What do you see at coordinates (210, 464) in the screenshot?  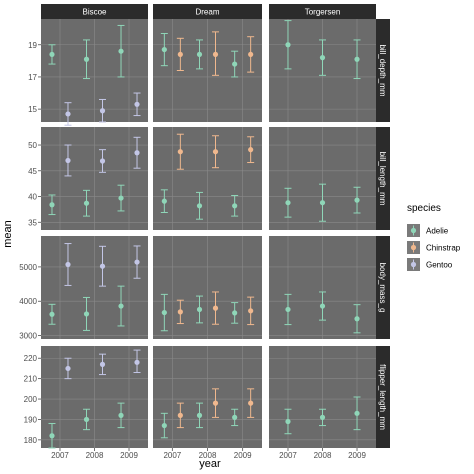 I see `x-axis-title: year` at bounding box center [210, 464].